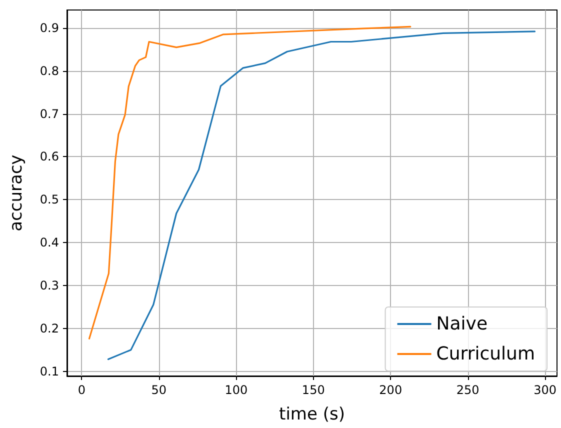 The image size is (561, 428). I want to click on legend-label: Naive, so click(462, 324).